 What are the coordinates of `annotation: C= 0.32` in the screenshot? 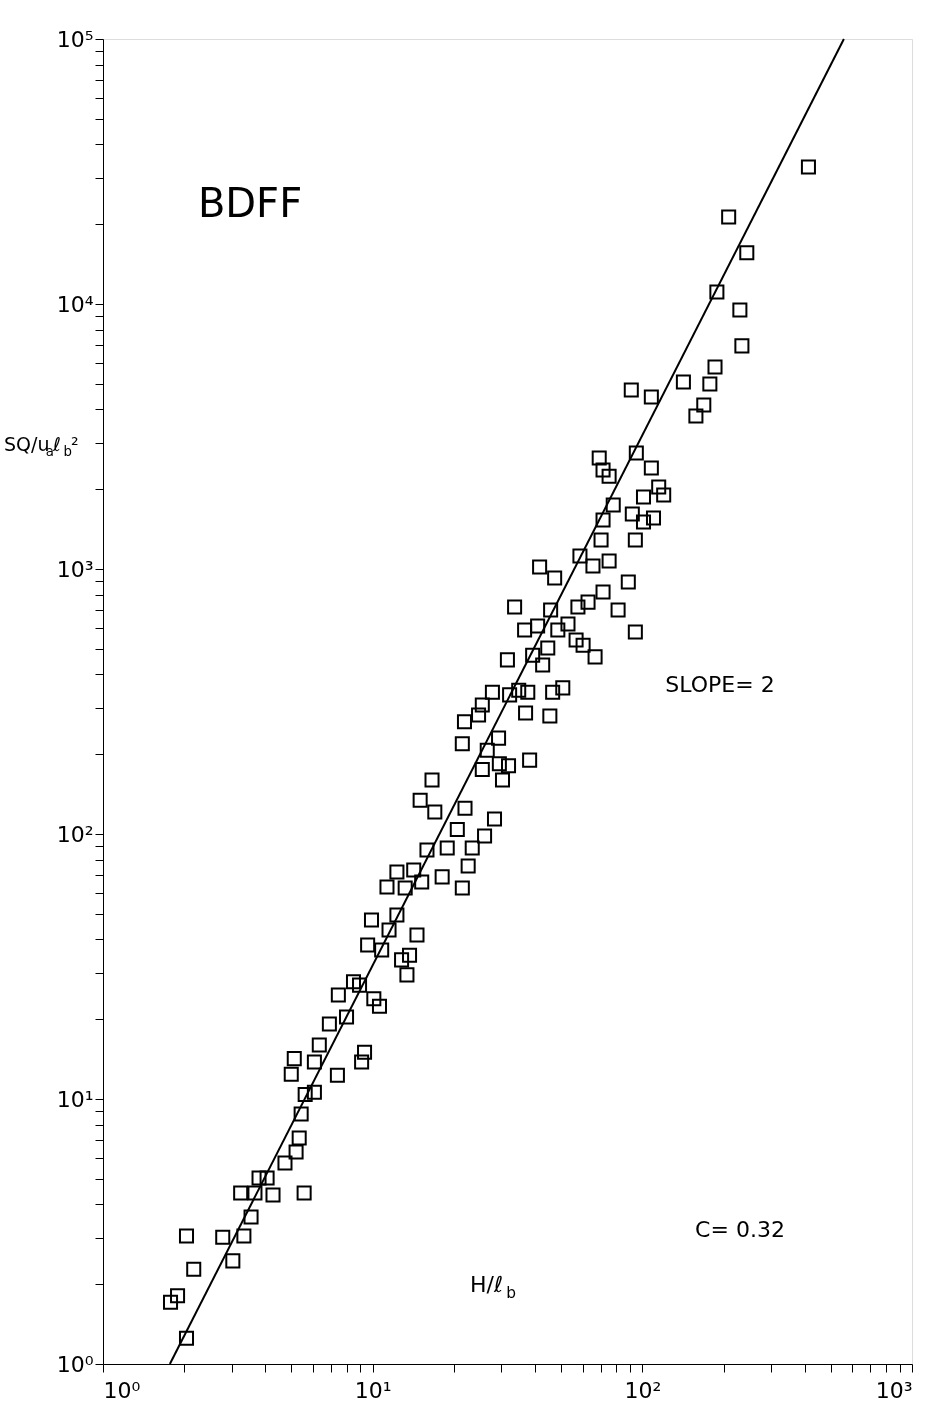 It's located at (740, 1229).